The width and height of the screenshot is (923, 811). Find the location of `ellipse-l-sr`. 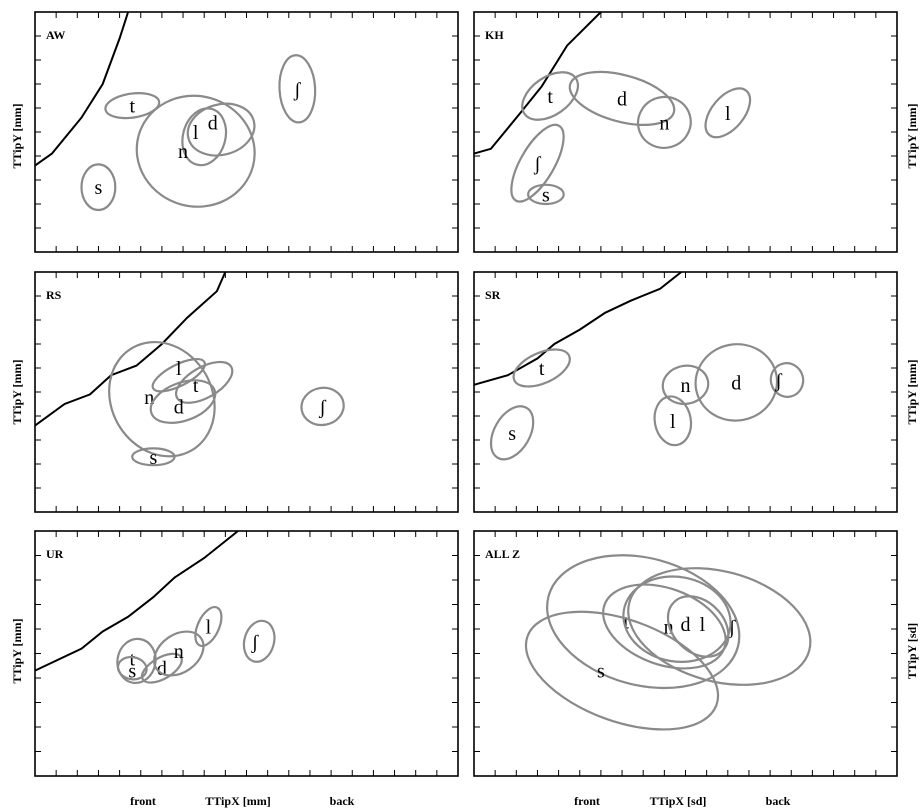

ellipse-l-sr is located at coordinates (673, 421).